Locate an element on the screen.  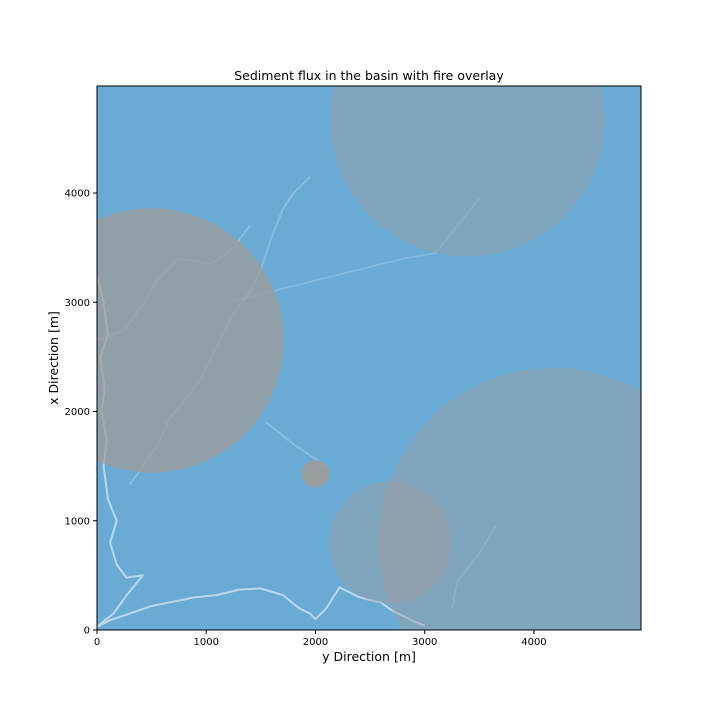
x-axis-label: y Direction [m] is located at coordinates (369, 656).